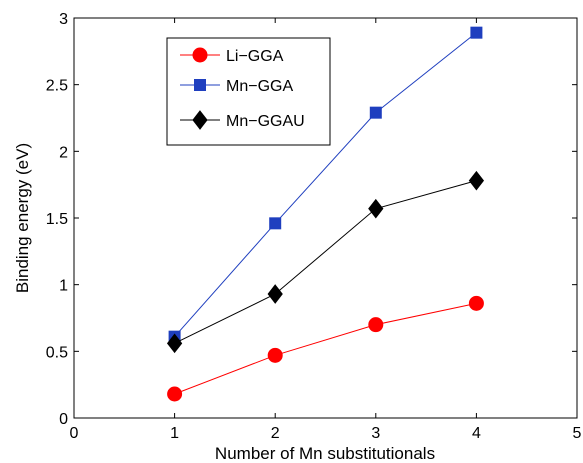  Describe the element at coordinates (255, 56) in the screenshot. I see `legend-label: Li−GGA` at that location.